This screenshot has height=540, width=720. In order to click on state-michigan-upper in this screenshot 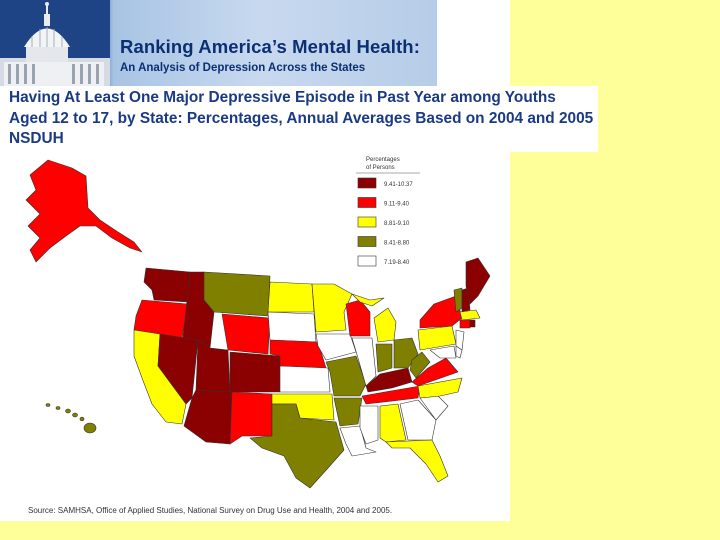, I will do `click(368, 300)`.